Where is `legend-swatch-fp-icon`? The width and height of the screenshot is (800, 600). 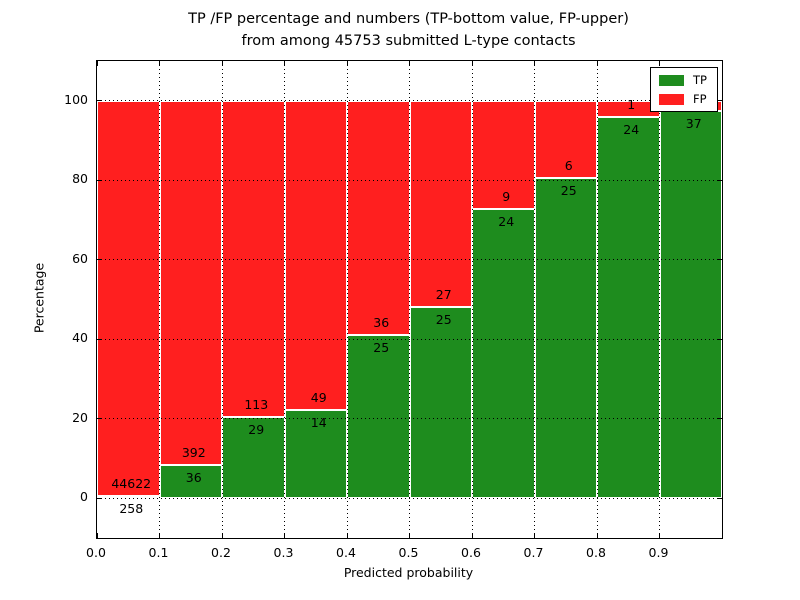 legend-swatch-fp-icon is located at coordinates (672, 99).